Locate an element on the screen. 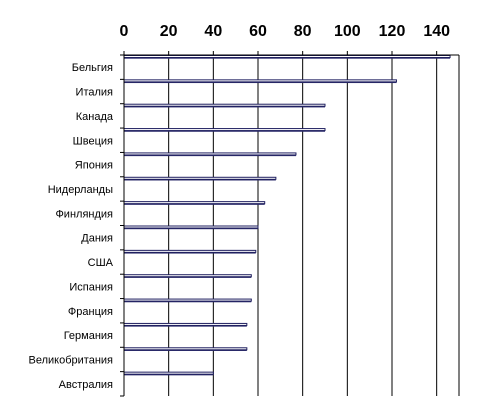 This screenshot has width=492, height=411. category-label: Финляндия is located at coordinates (84, 214).